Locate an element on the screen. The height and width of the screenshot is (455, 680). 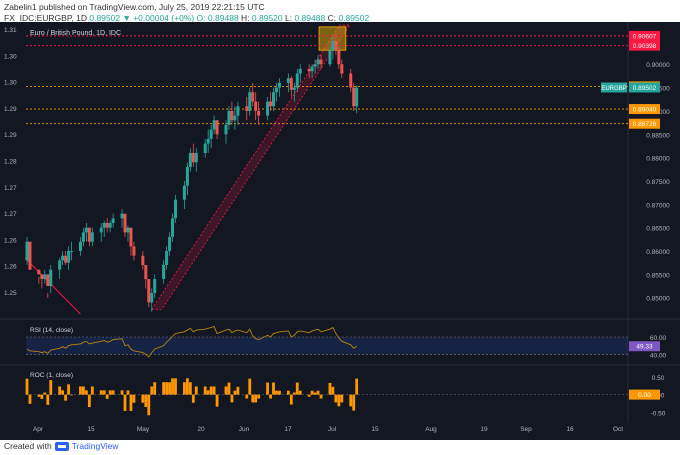
right-axis-tick: 0.88000 is located at coordinates (658, 159).